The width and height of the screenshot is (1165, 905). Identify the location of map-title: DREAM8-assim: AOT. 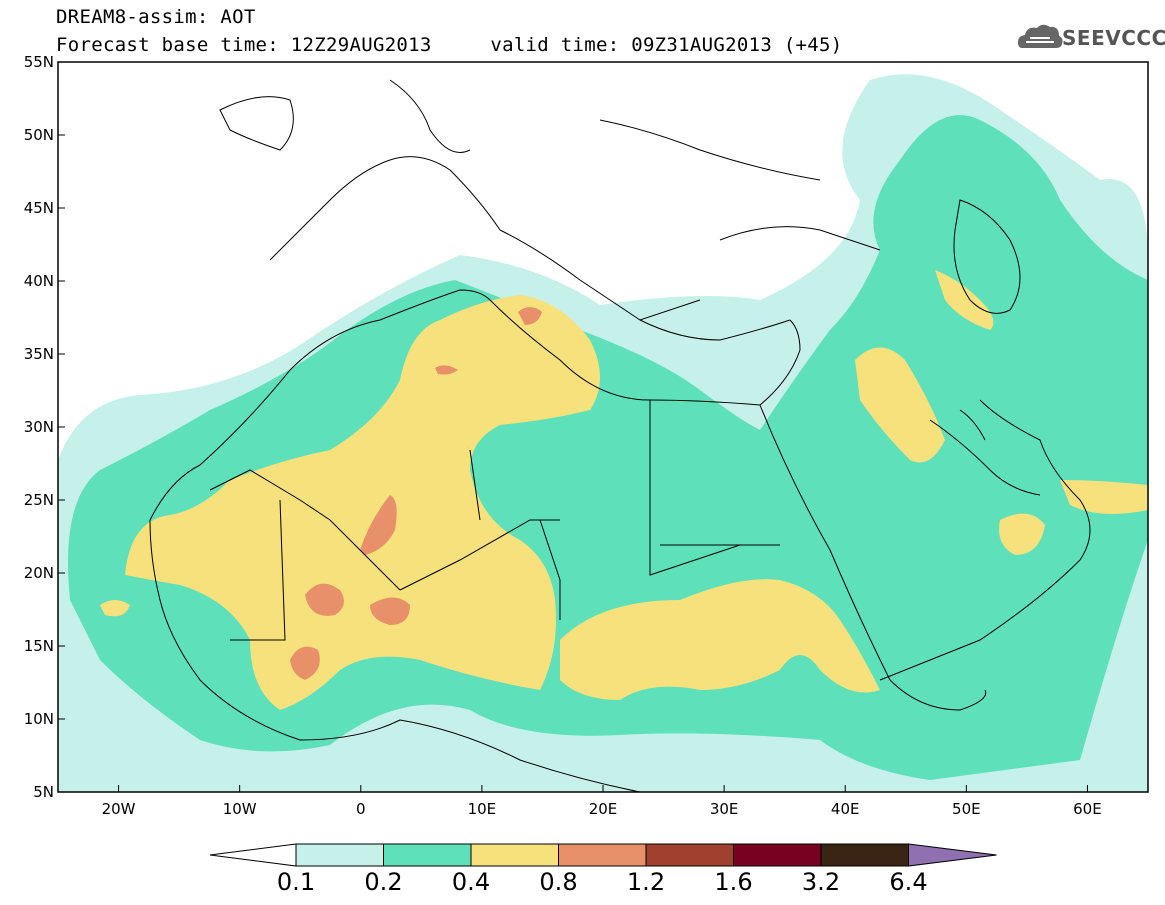
(156, 17).